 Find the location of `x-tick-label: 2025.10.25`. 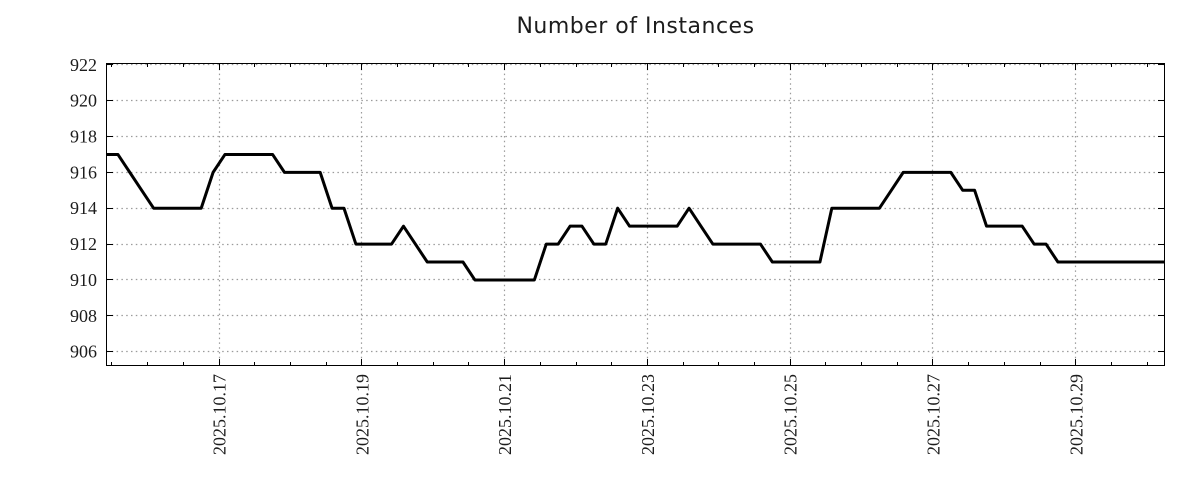

x-tick-label: 2025.10.25 is located at coordinates (791, 414).